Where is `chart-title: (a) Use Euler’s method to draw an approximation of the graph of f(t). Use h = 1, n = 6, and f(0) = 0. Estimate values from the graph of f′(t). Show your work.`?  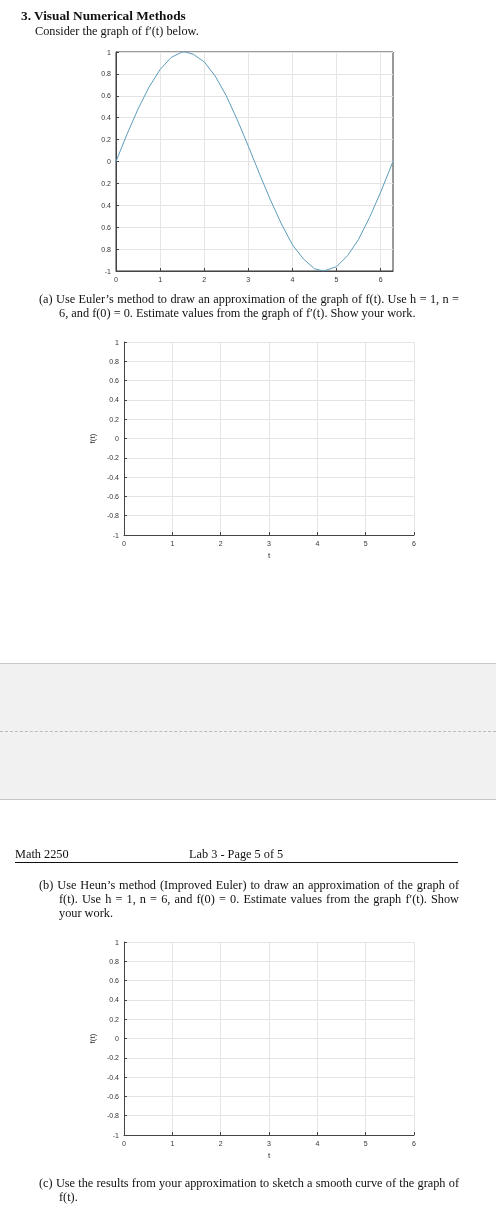
chart-title: (a) Use Euler’s method to draw an approximation of the graph of f(t). Use h = 1, n = 6, and f(0) = 0. Estimate values from the graph of f′(t). Show your work. is located at coordinates (249, 306).